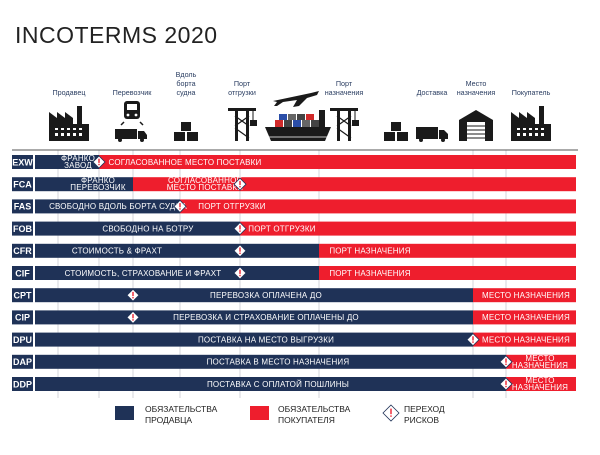 The image size is (600, 455). Describe the element at coordinates (531, 114) in the screenshot. I see `column-header: Покупатель` at that location.